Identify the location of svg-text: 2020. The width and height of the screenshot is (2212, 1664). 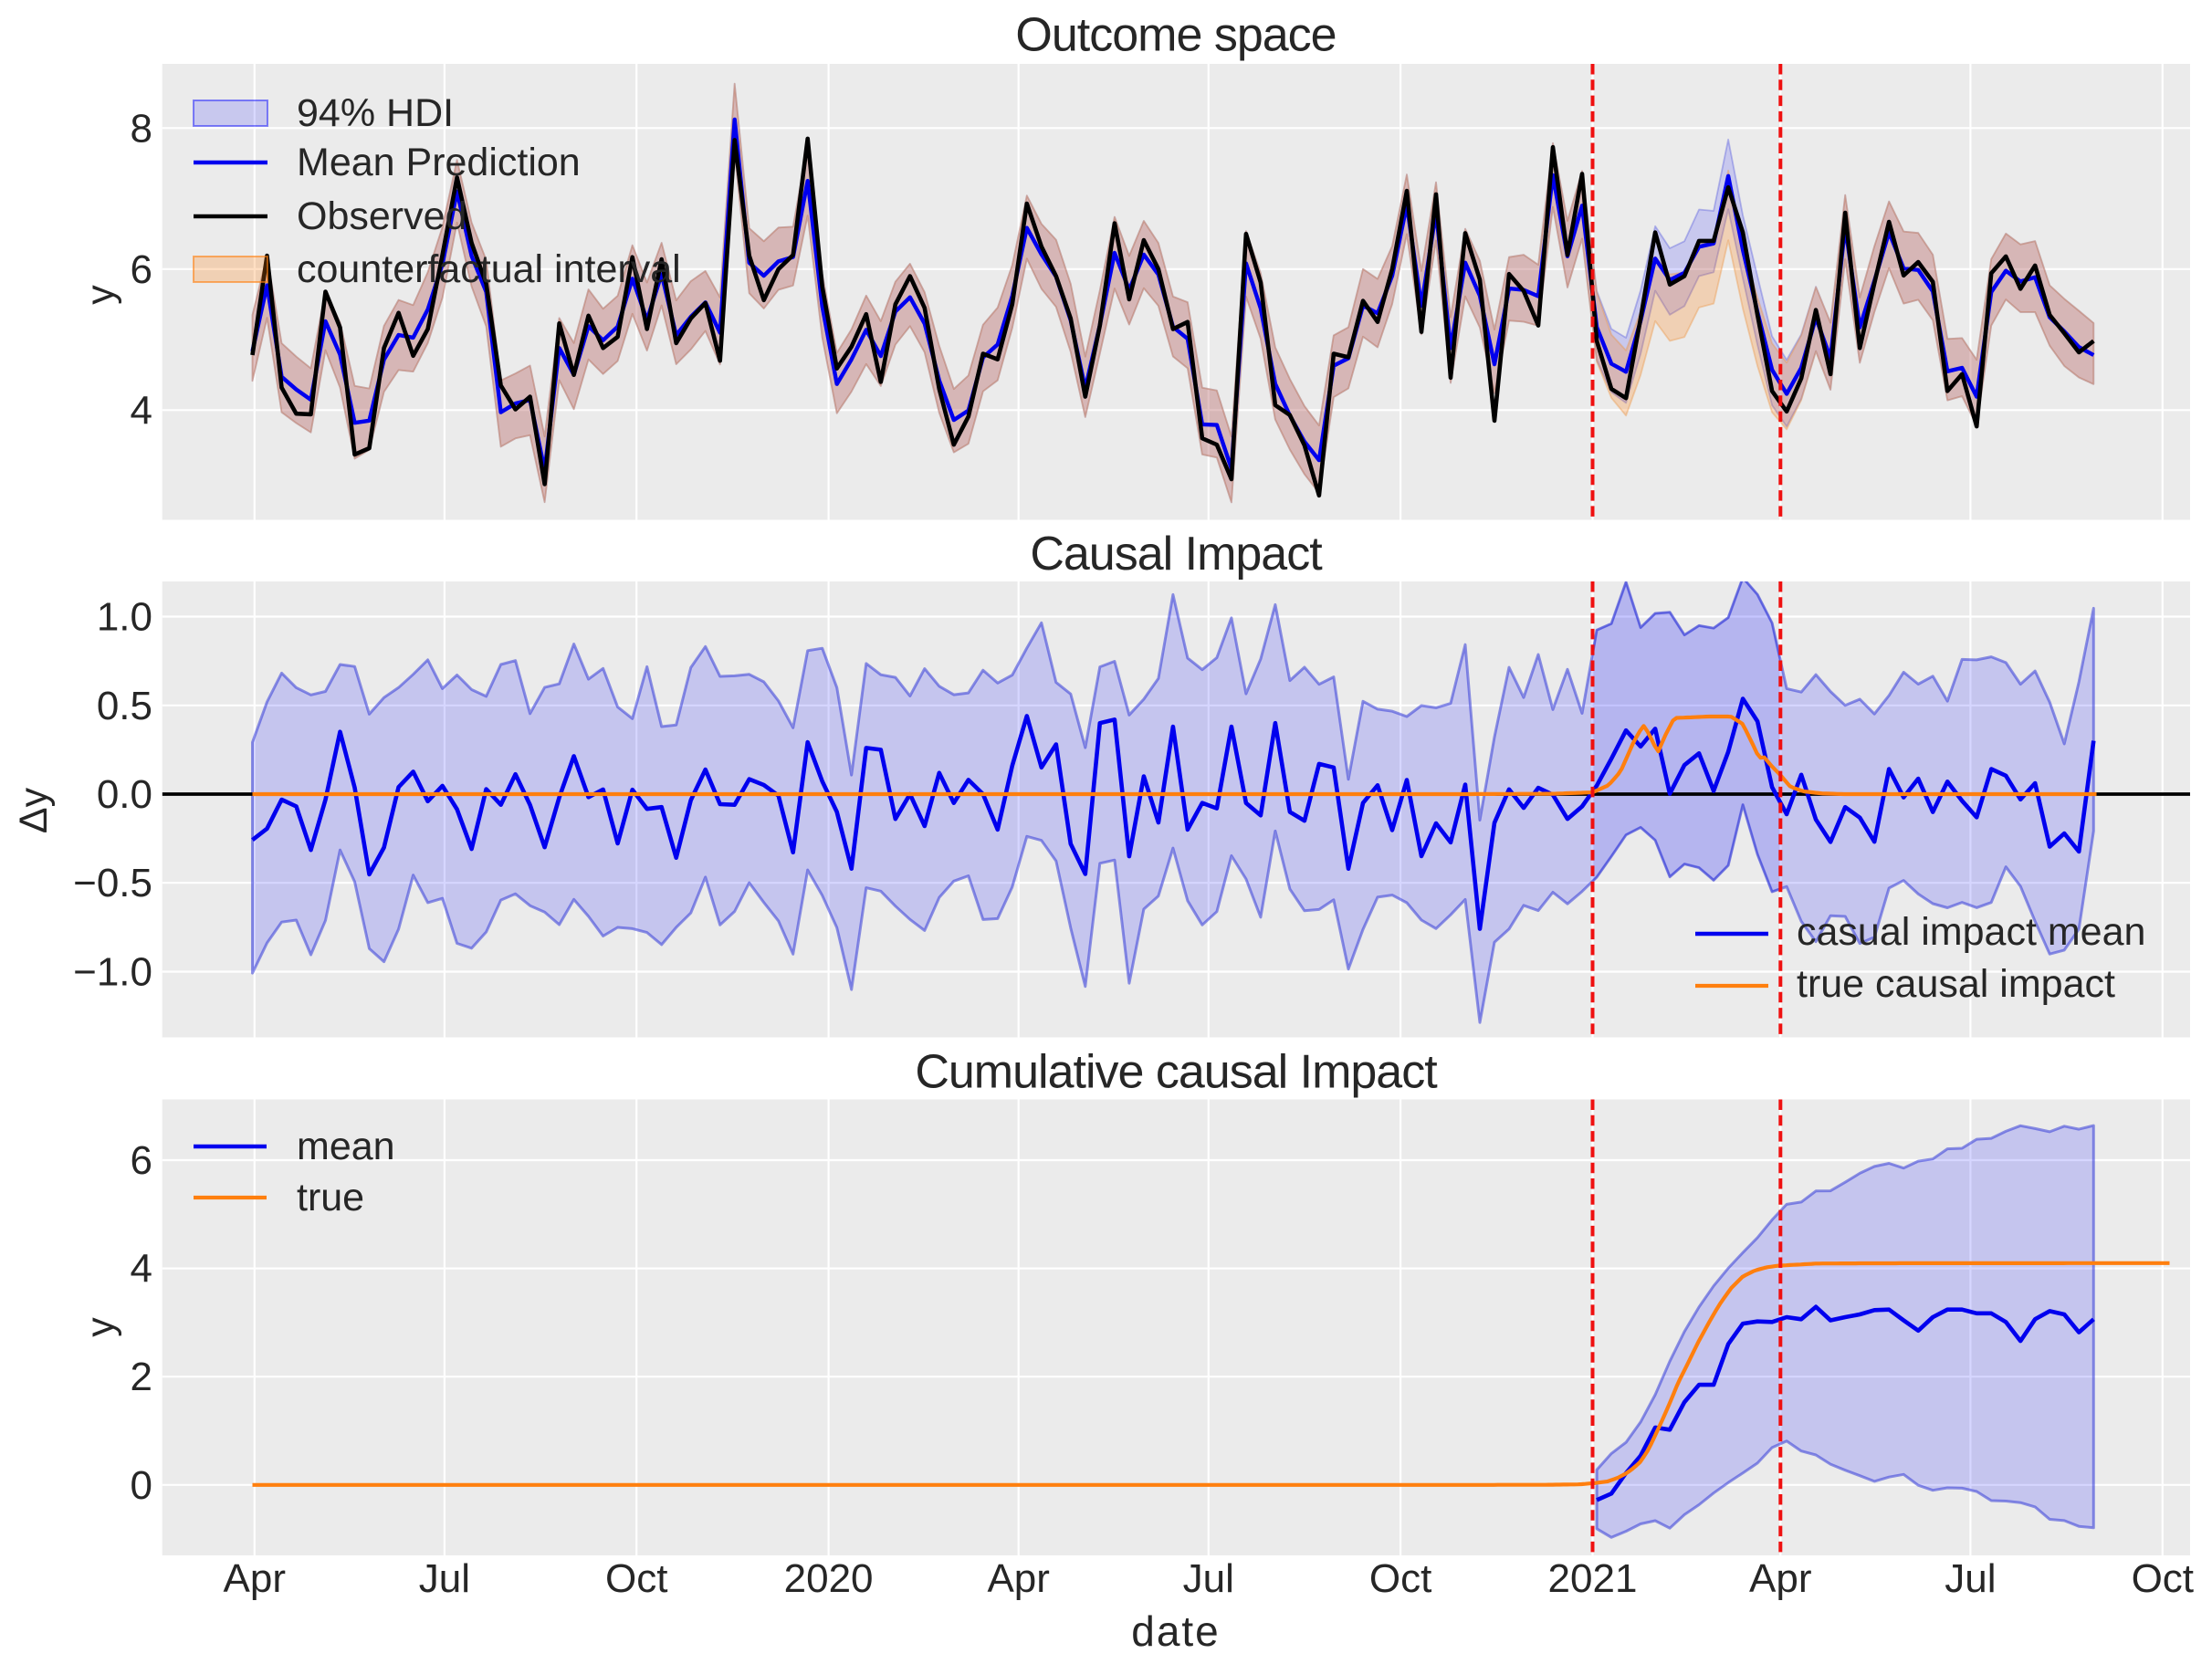
(829, 1578).